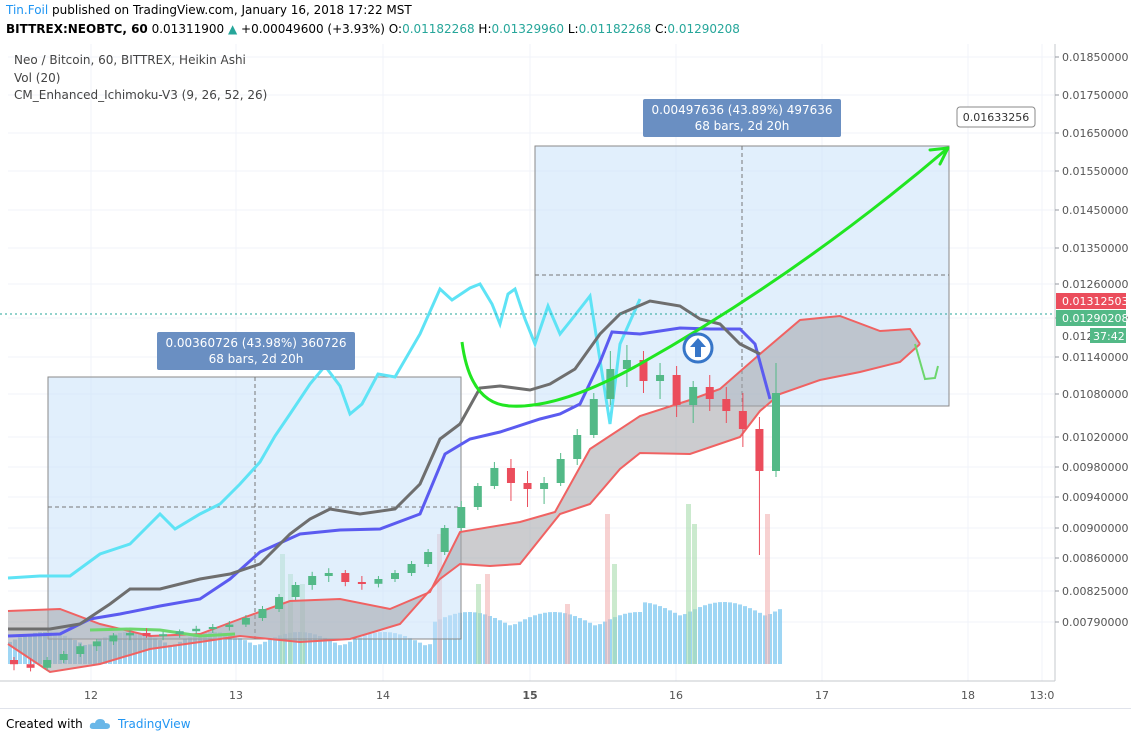 The image size is (1131, 742). Describe the element at coordinates (698, 348) in the screenshot. I see `long-position-icon` at that location.